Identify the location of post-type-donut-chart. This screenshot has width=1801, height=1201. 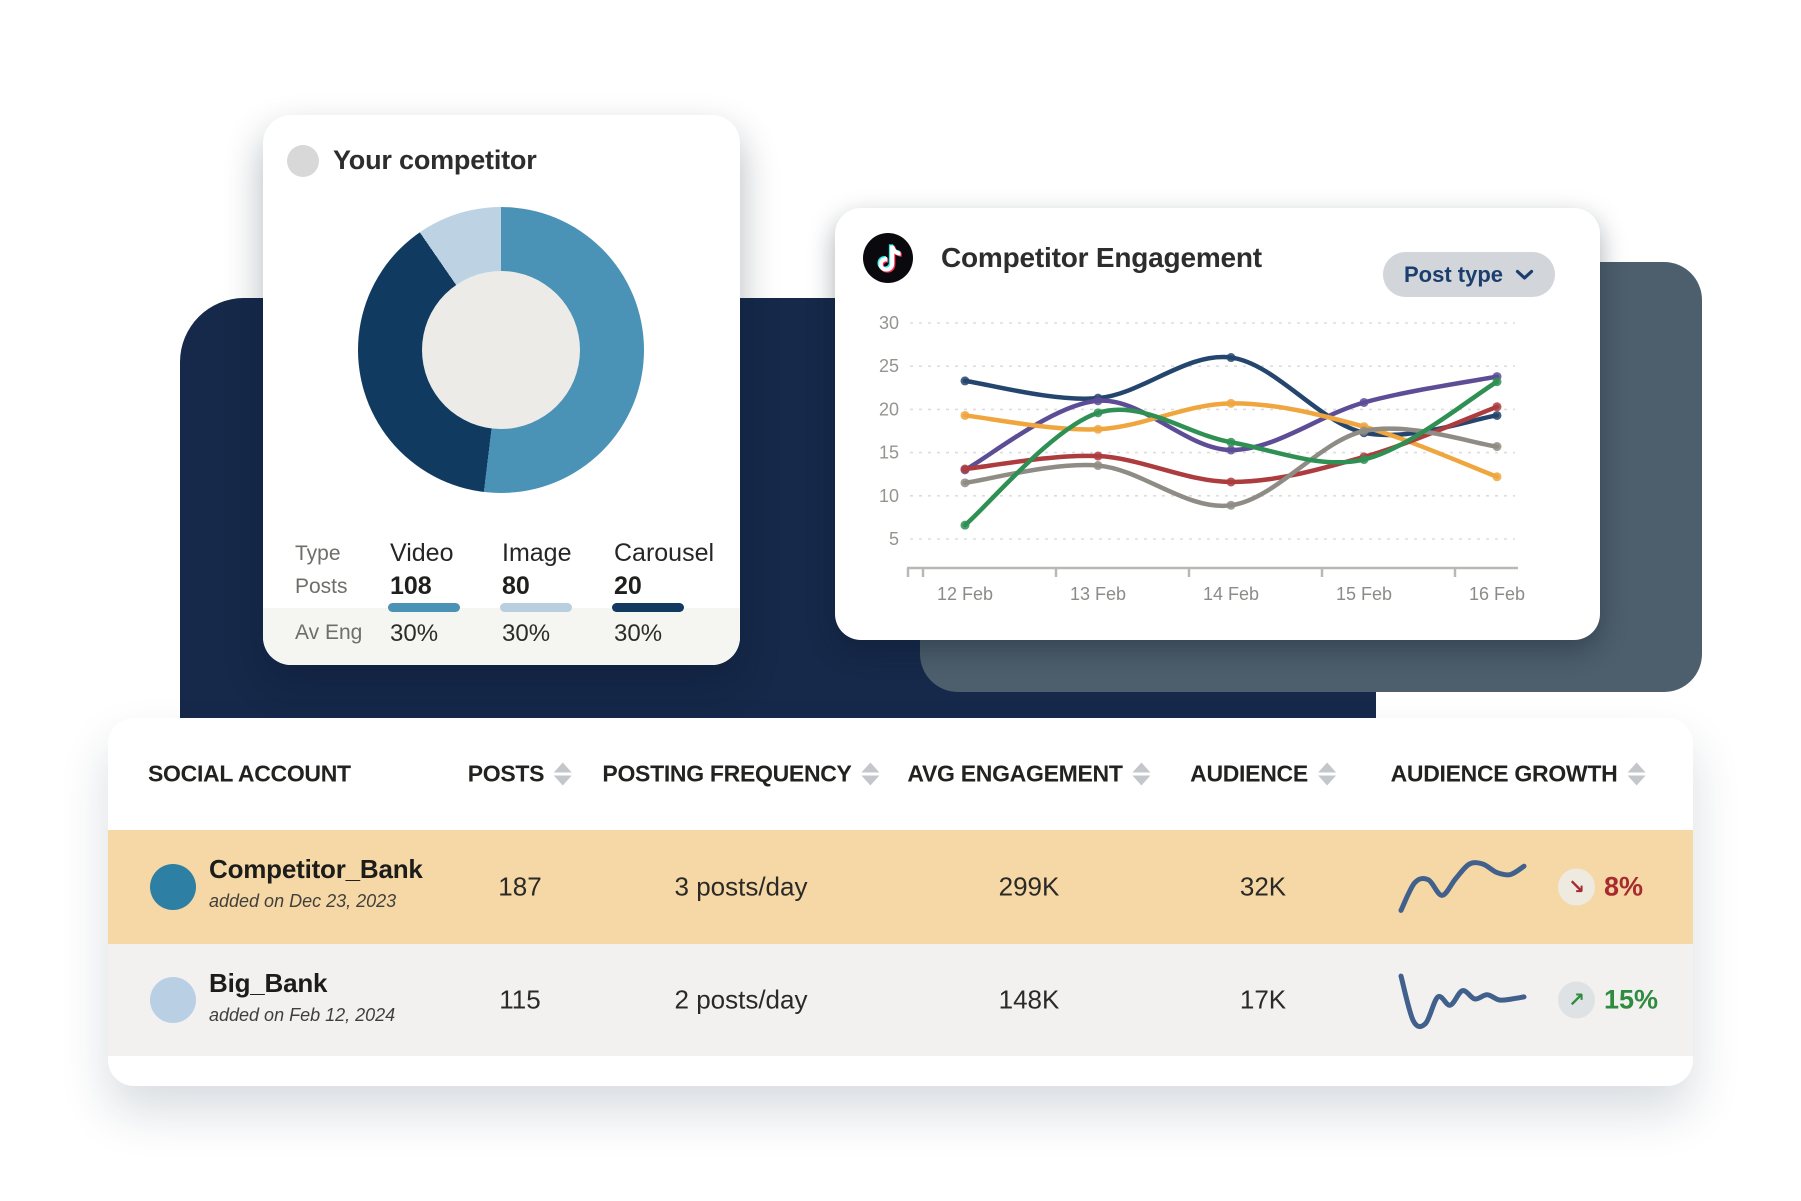
(501, 350).